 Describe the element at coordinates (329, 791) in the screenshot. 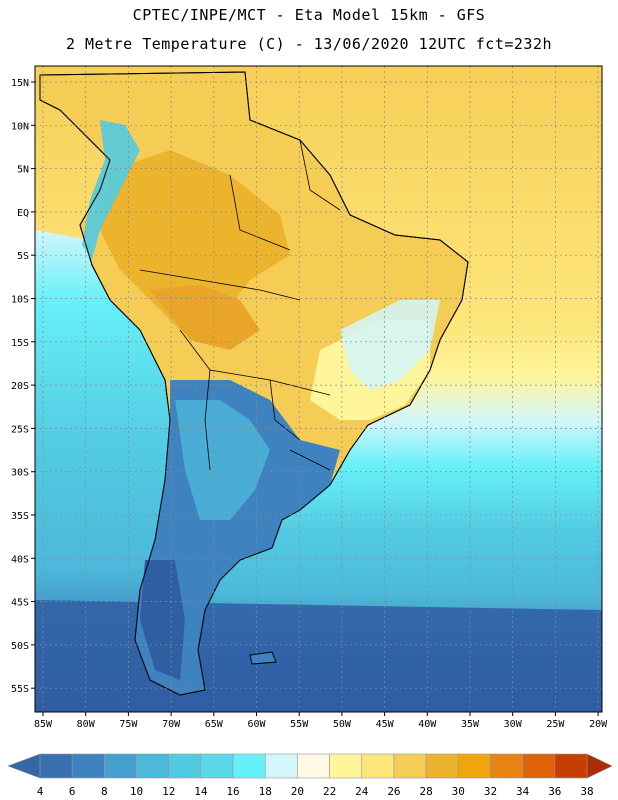

I see `colorbar-label: 22` at that location.